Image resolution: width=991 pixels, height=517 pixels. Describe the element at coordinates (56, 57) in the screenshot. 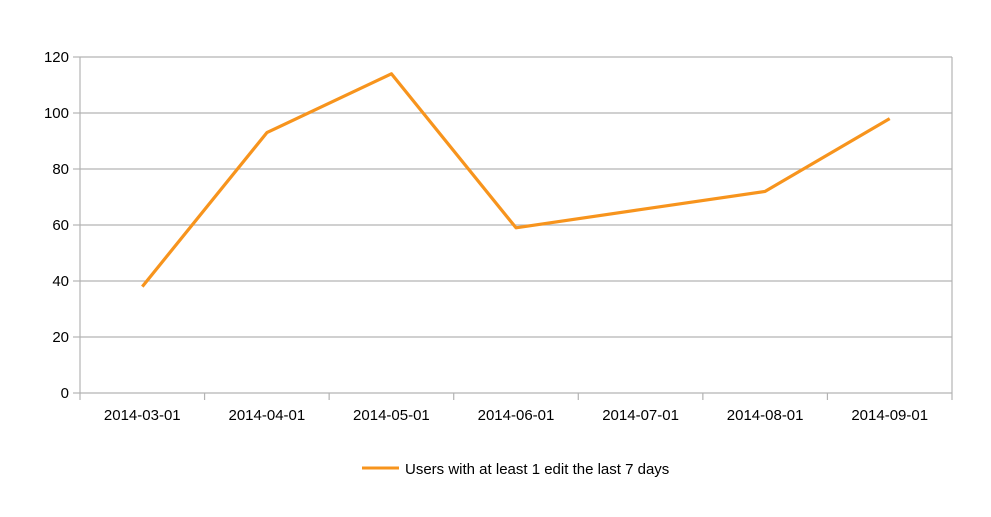

I see `y-tick-label: 120` at that location.